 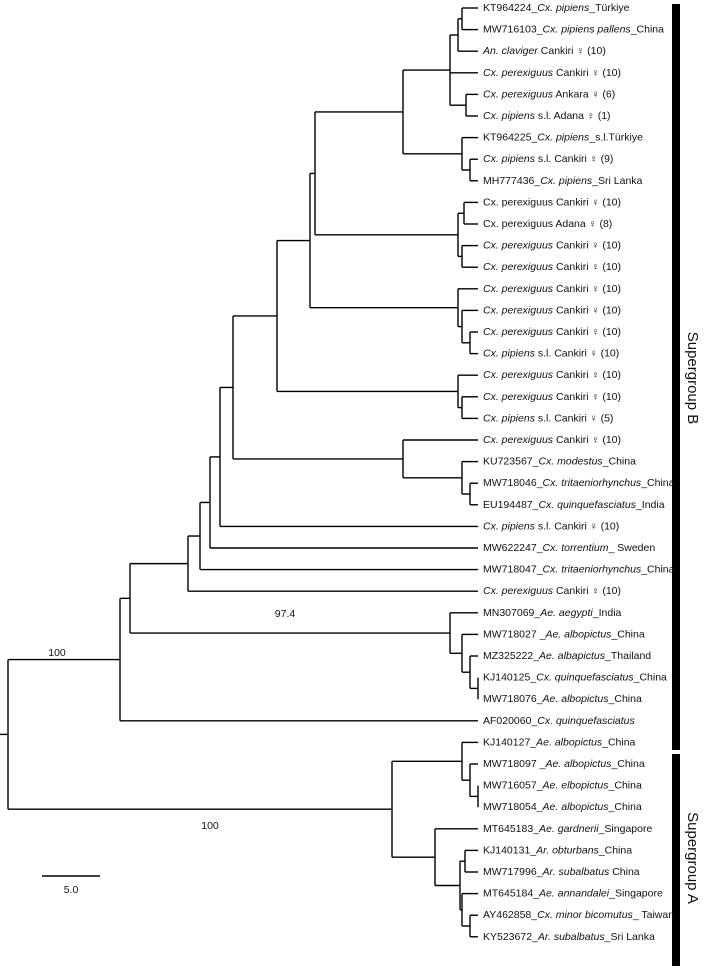 I want to click on label-part: _ Sweden, so click(x=631, y=548).